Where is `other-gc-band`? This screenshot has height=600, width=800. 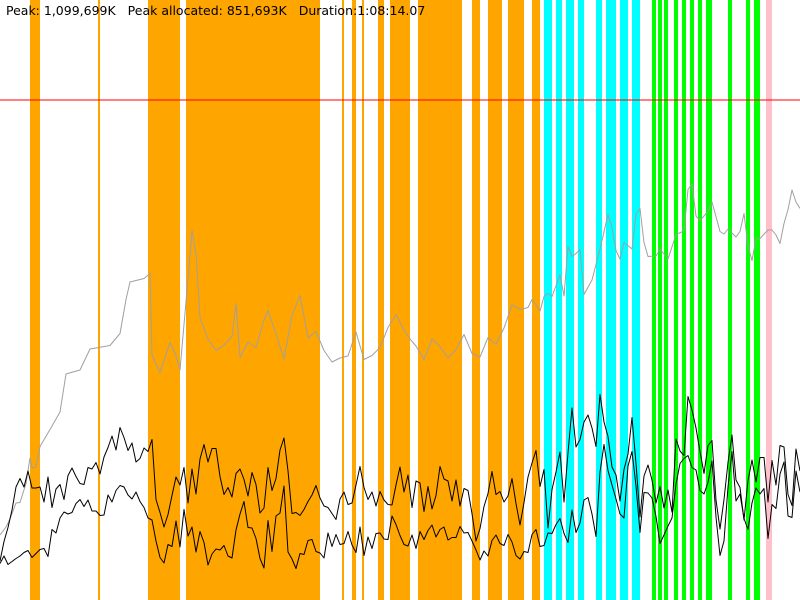
other-gc-band is located at coordinates (769, 300).